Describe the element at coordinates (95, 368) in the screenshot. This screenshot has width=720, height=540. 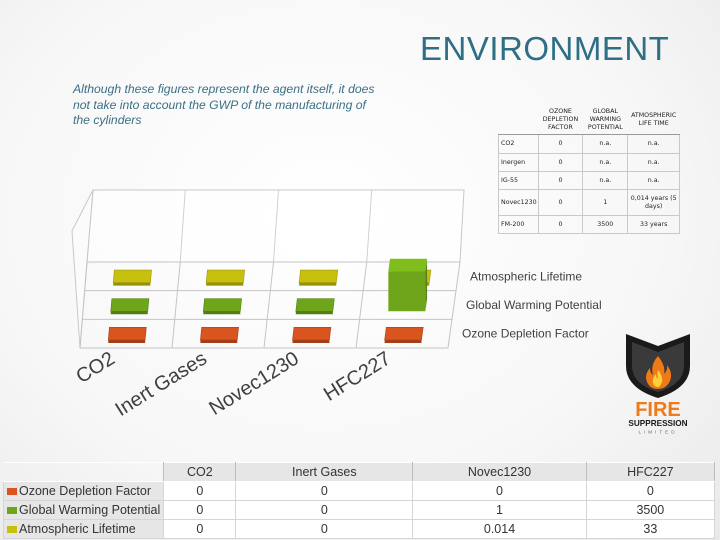
I see `category-label: CO2` at that location.